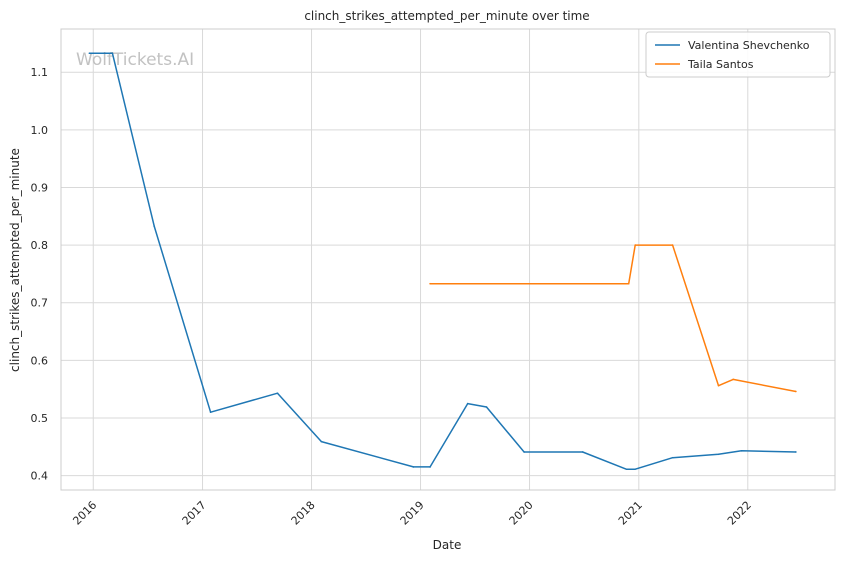 The image size is (844, 561). What do you see at coordinates (40, 360) in the screenshot?
I see `y-tick-label: 0.6` at bounding box center [40, 360].